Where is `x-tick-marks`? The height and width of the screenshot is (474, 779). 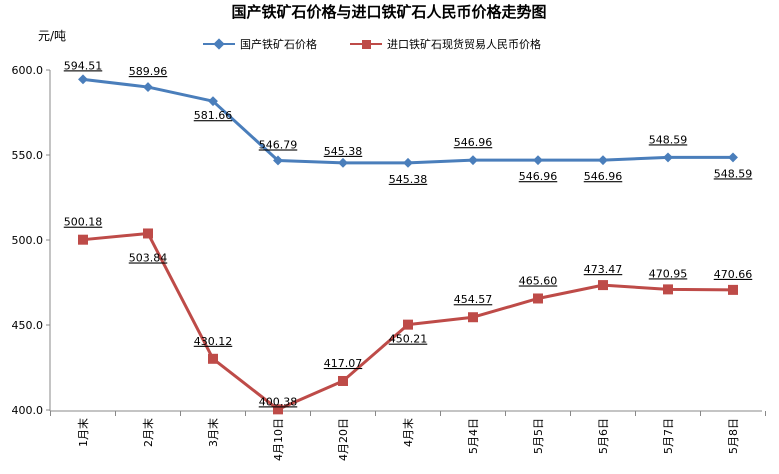 x-tick-marks is located at coordinates (408, 413).